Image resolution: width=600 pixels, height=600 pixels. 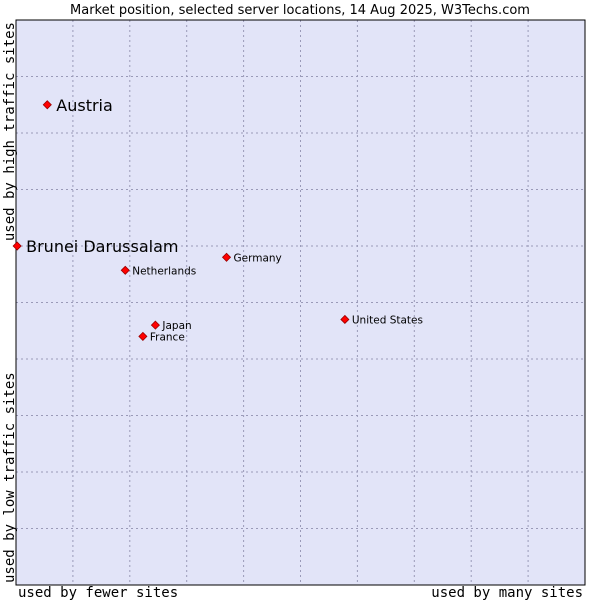 What do you see at coordinates (226, 257) in the screenshot?
I see `point-marker-germany` at bounding box center [226, 257].